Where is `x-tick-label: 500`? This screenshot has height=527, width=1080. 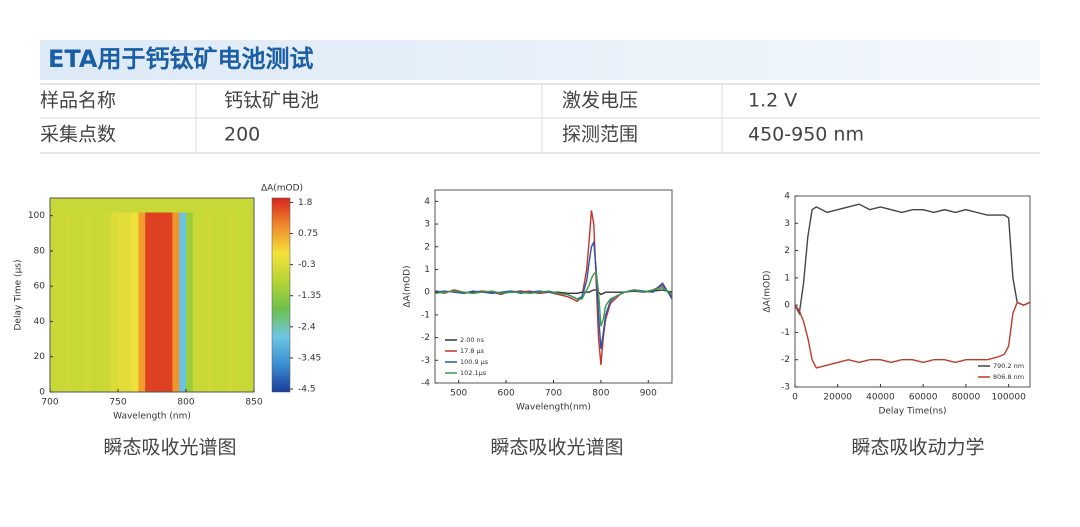 x-tick-label: 500 is located at coordinates (458, 394).